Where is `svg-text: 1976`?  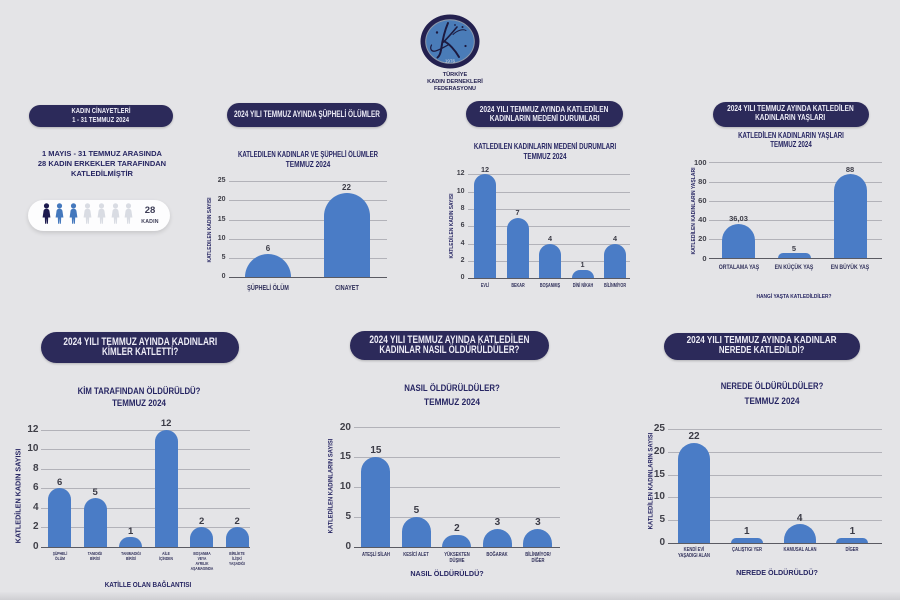 svg-text: 1976 is located at coordinates (450, 61).